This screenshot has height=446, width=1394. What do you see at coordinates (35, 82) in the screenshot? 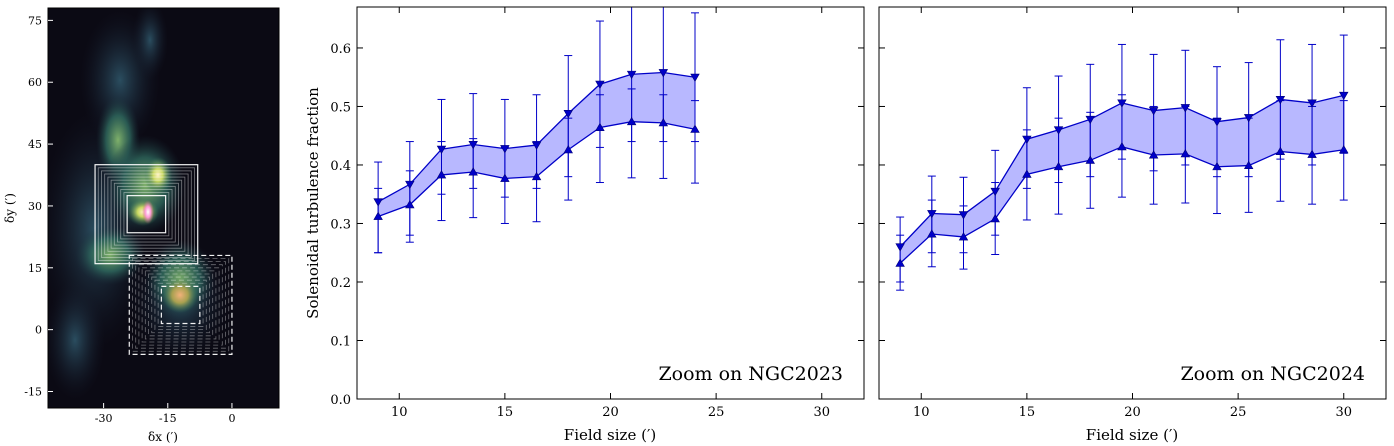
I see `image-ytick-label: 60` at bounding box center [35, 82].